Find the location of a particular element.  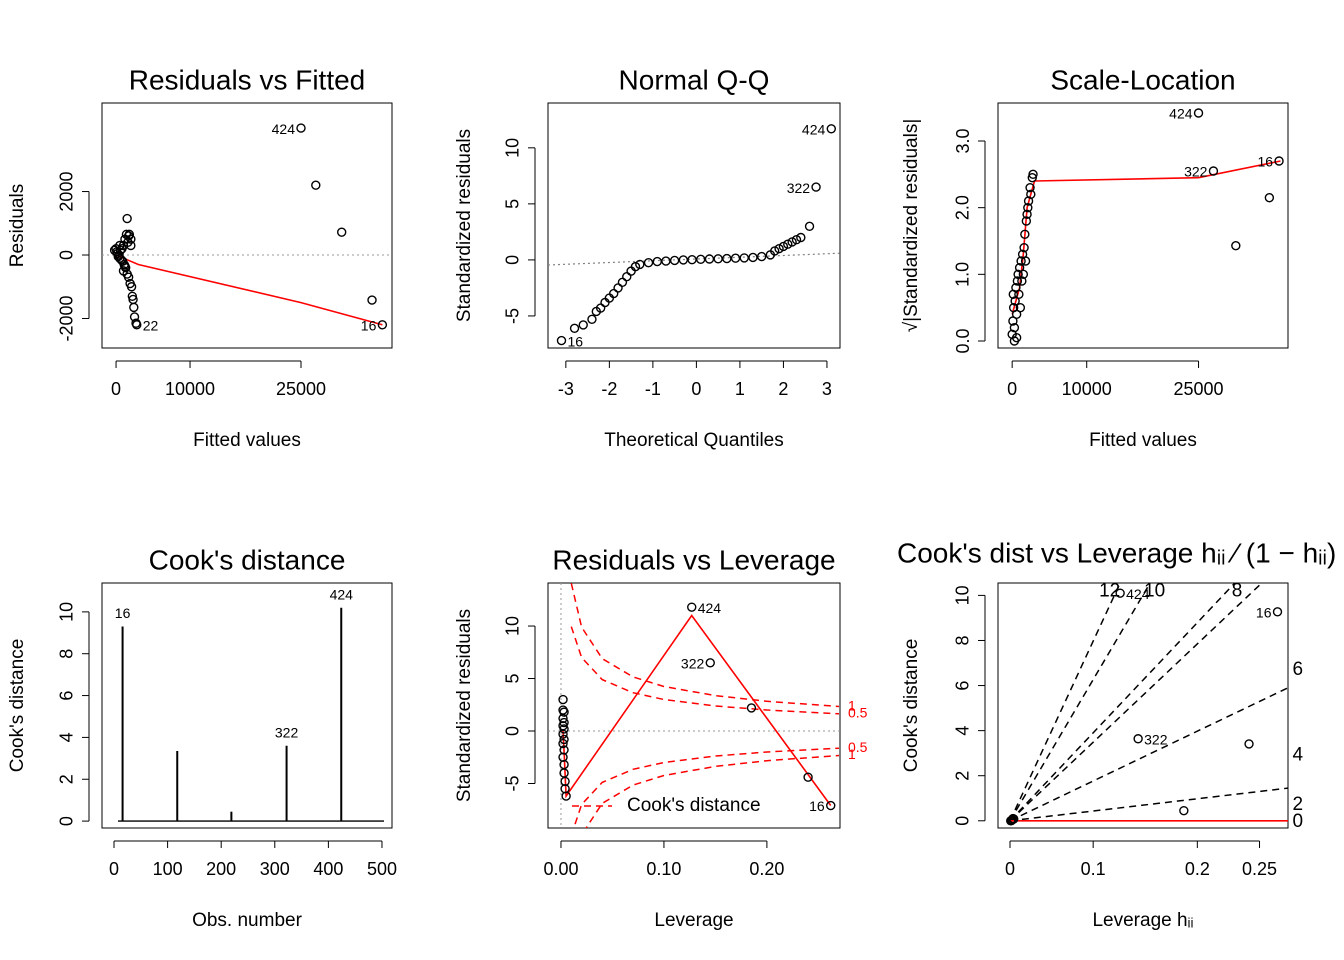

x-tick-label: 0.10 is located at coordinates (663, 869).